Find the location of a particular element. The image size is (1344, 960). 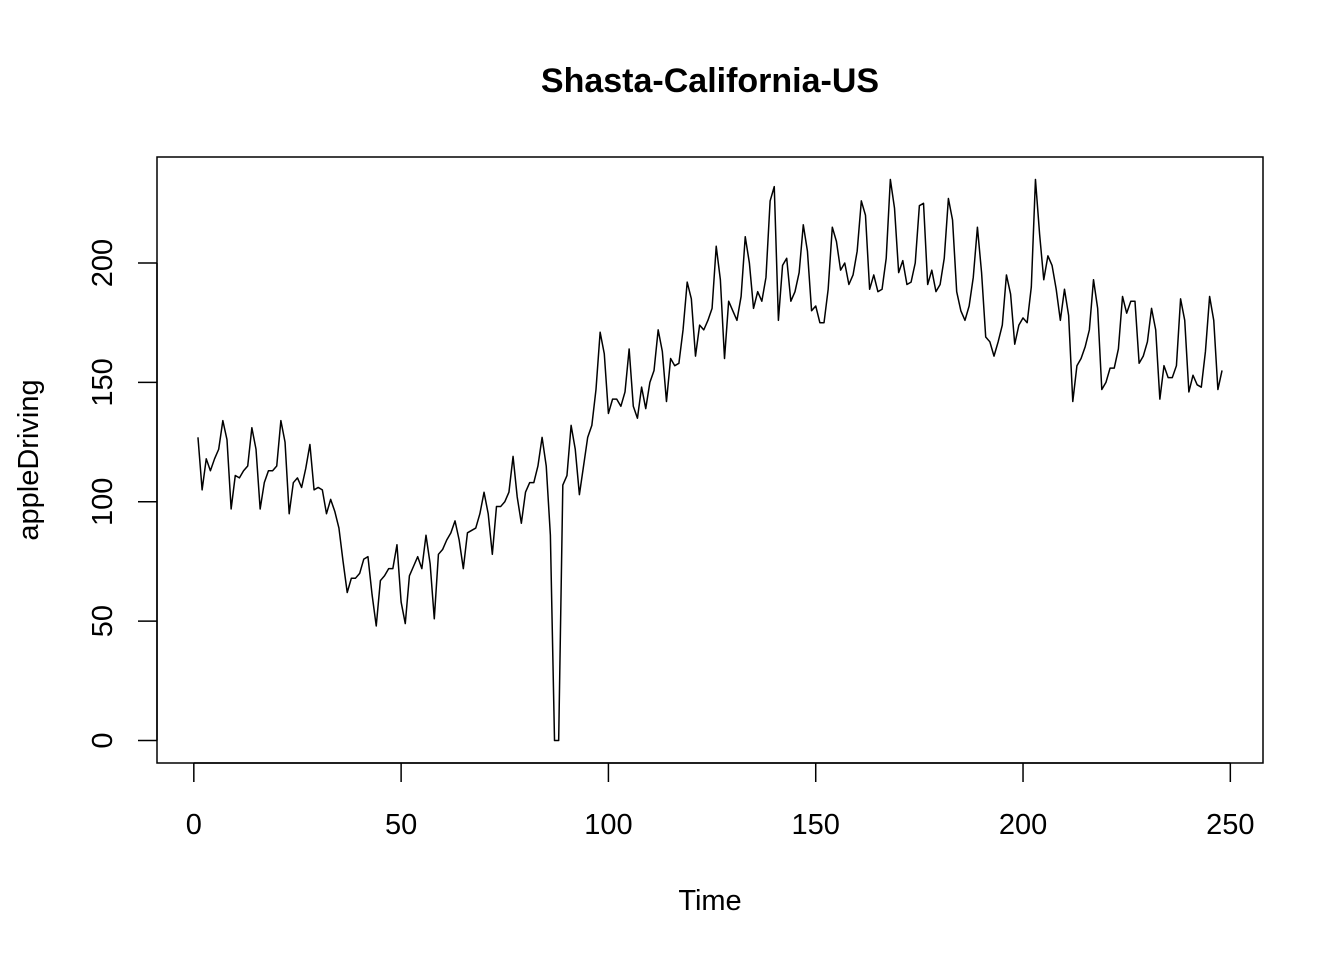

x-tick-label: 200 is located at coordinates (1023, 825).